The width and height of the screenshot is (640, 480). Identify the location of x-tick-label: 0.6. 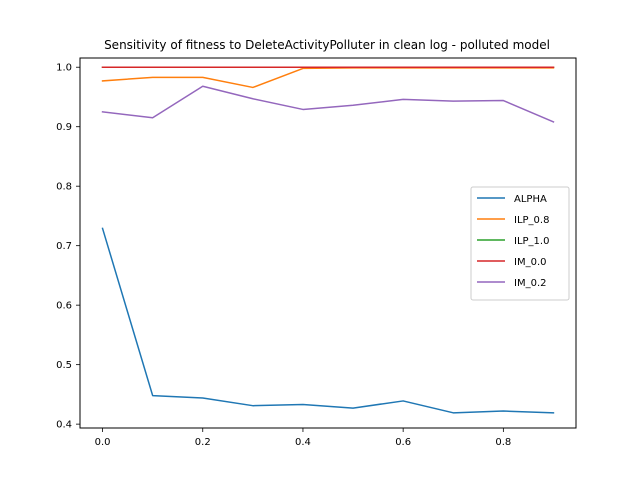
(403, 442).